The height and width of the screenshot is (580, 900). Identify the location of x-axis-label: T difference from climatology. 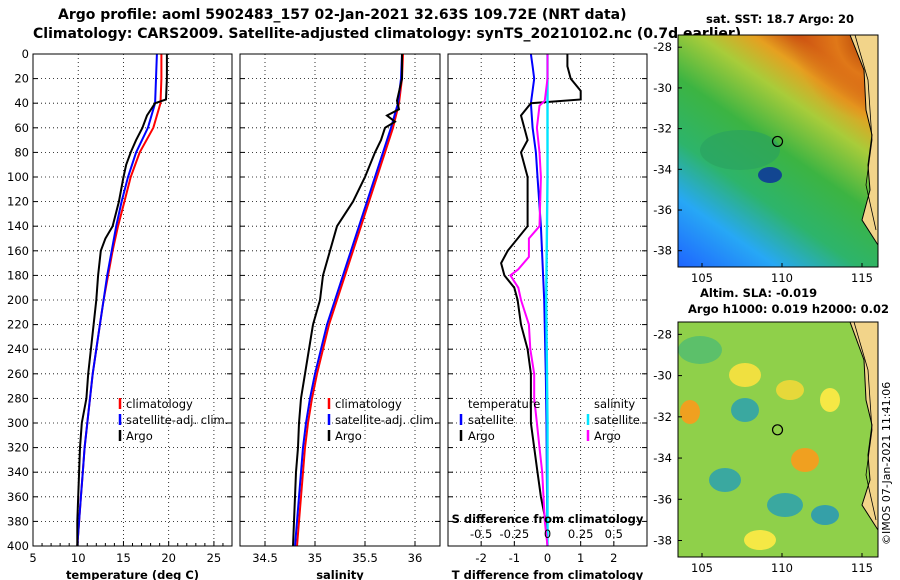
(548, 574).